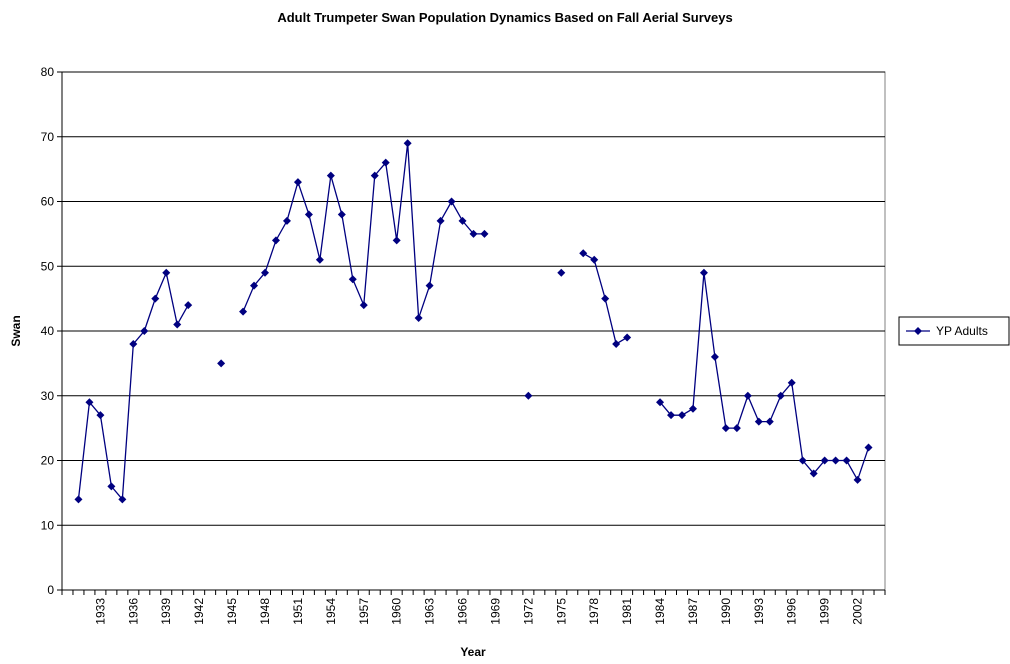  What do you see at coordinates (561, 611) in the screenshot?
I see `x-tick-label: 1975` at bounding box center [561, 611].